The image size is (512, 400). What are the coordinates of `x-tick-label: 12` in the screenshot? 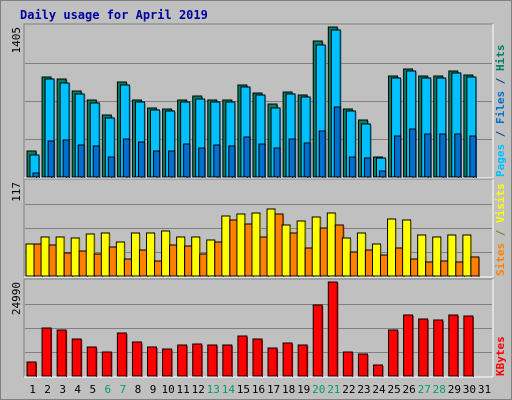 It's located at (198, 389).